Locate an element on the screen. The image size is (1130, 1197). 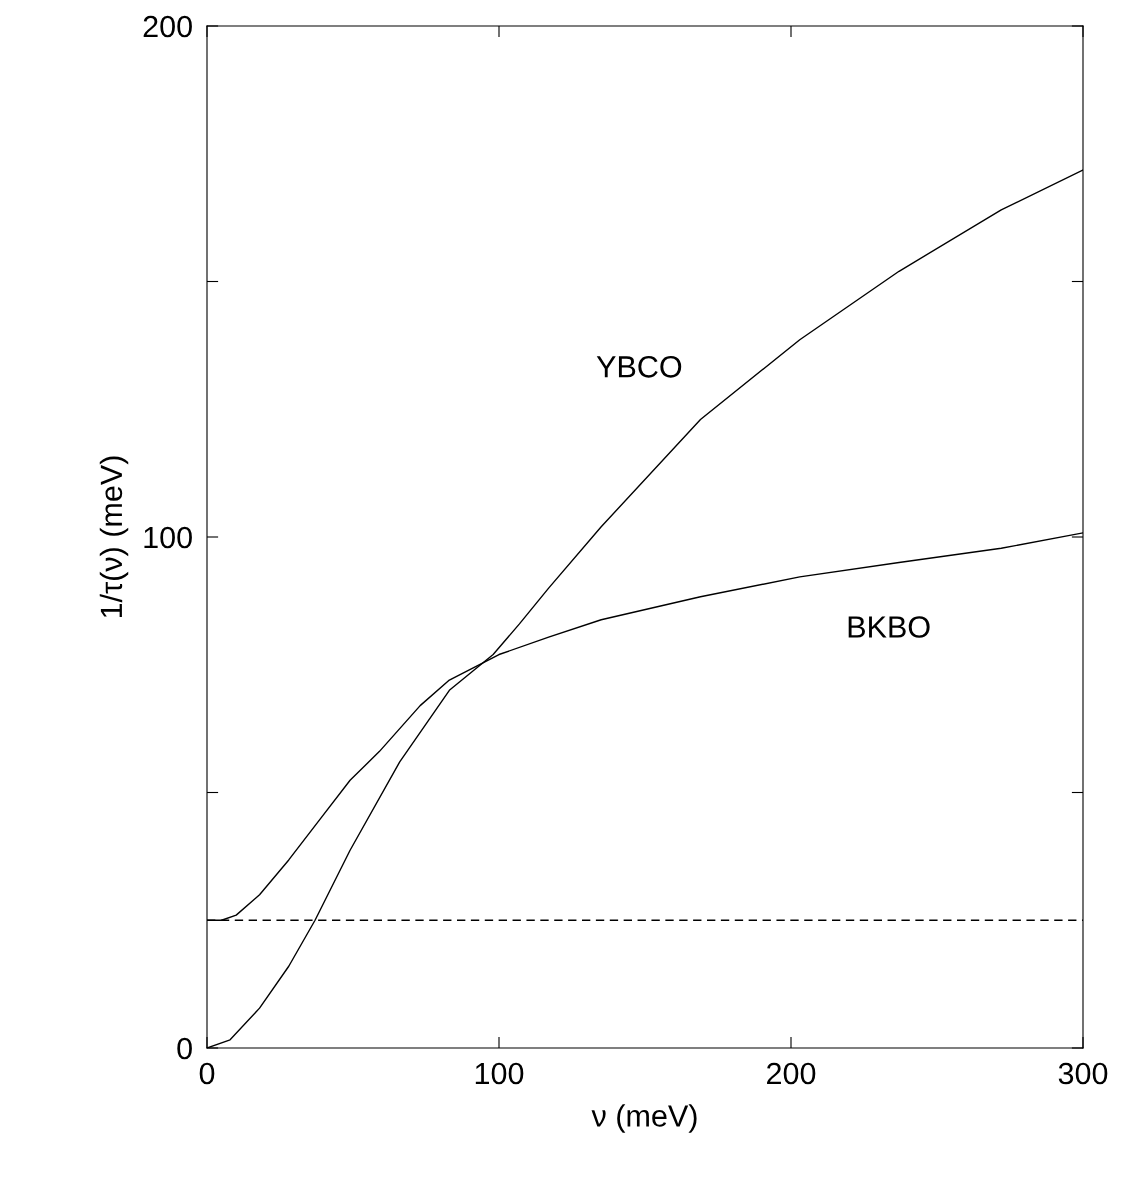
y-axis-title: 1/τ(ν) (meV) is located at coordinates (114, 537).